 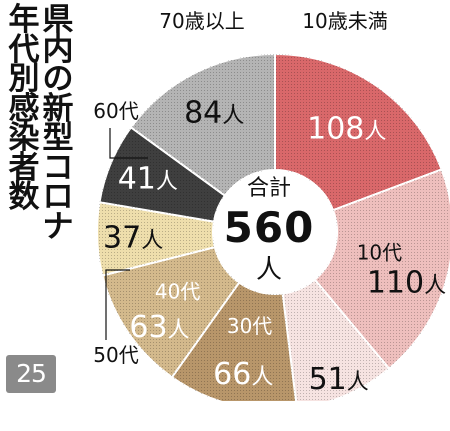 What do you see at coordinates (115, 111) in the screenshot?
I see `slice-name-label-sixties: 60代` at bounding box center [115, 111].